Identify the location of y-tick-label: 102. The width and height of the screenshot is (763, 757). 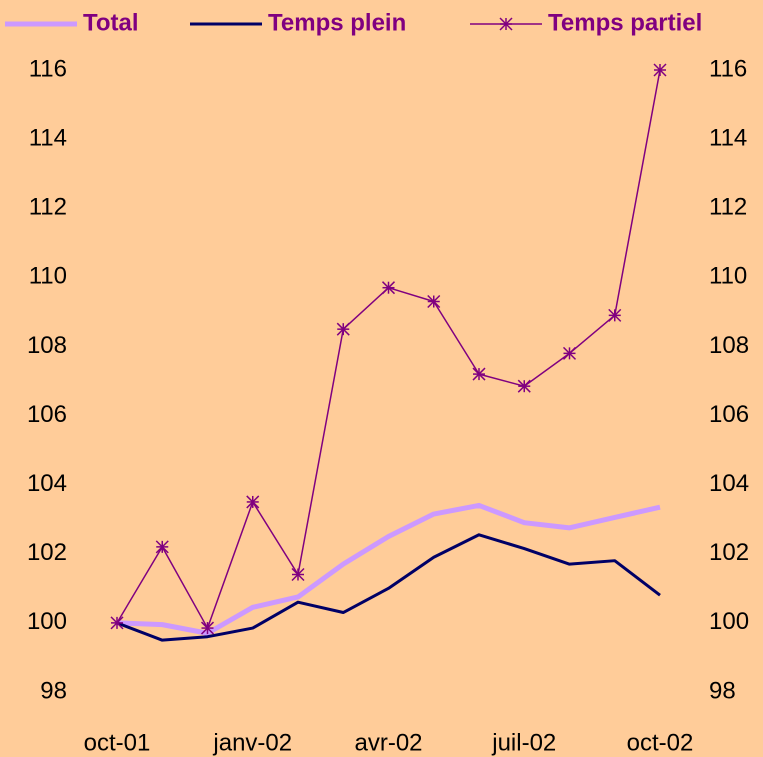
(47, 552).